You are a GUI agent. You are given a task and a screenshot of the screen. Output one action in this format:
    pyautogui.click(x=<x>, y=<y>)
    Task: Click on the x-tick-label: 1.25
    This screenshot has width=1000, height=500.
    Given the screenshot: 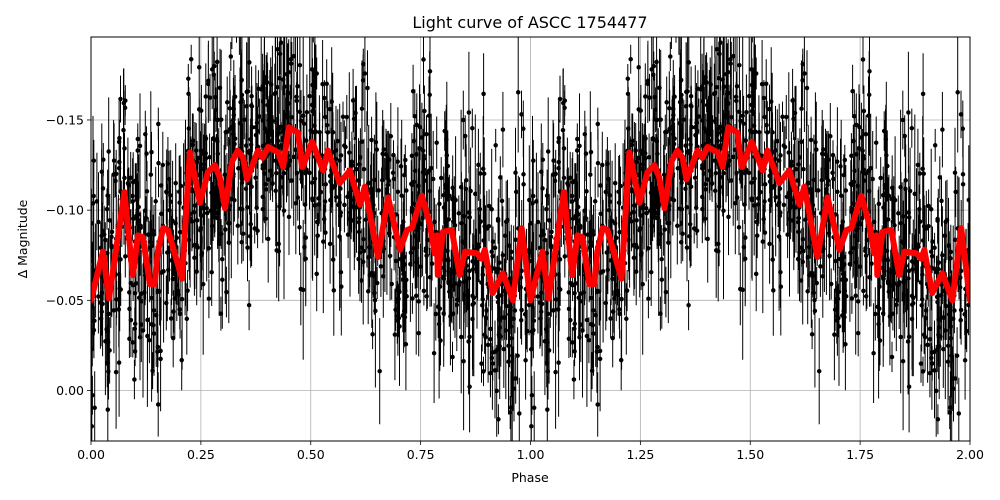 What is the action you would take?
    pyautogui.click(x=640, y=454)
    